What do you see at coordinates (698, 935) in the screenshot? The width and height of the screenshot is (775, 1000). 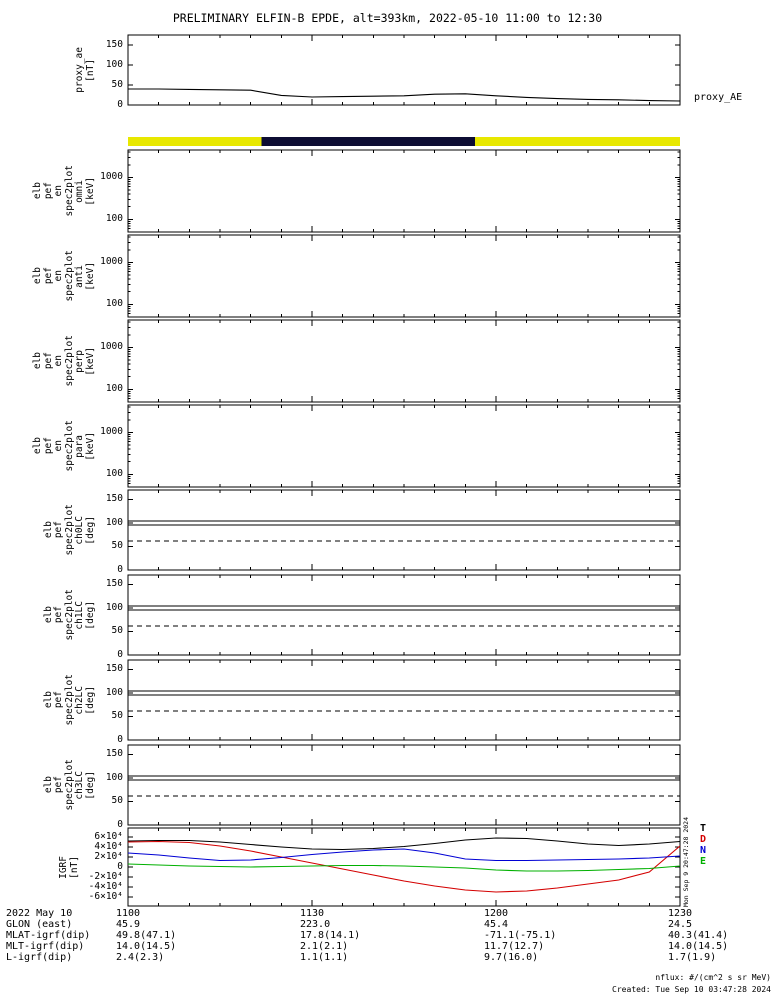 I see `mlat-value: 40.3(41.4)` at bounding box center [698, 935].